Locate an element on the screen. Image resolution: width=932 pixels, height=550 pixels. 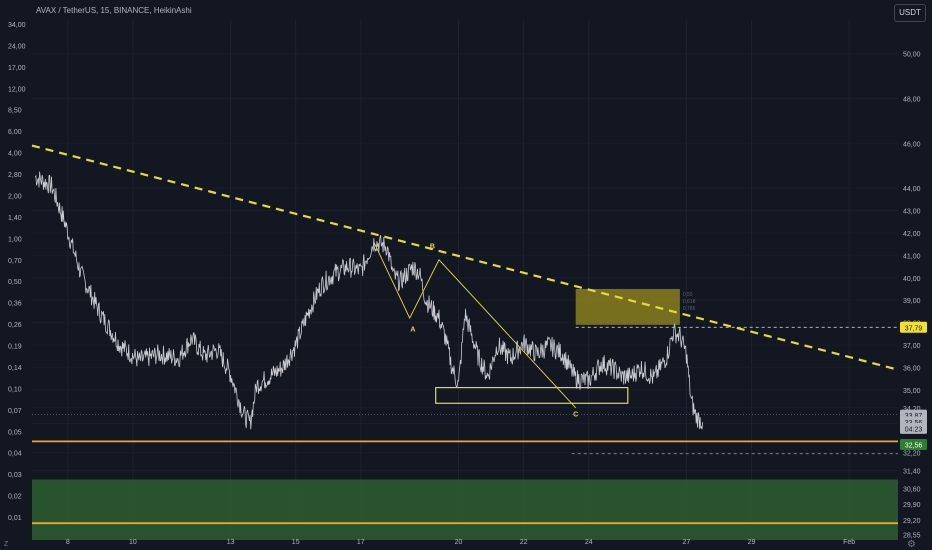
right-tick-label-17: 30,60 is located at coordinates (912, 489).